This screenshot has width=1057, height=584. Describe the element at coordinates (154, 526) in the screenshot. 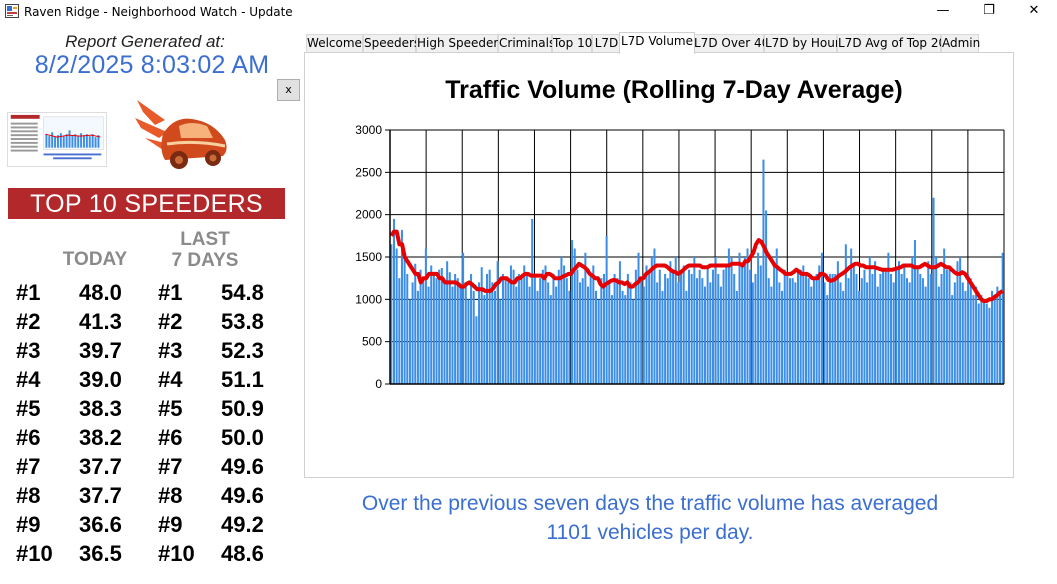

I see `speeder-row: #9 36.6 #9 49.2` at that location.